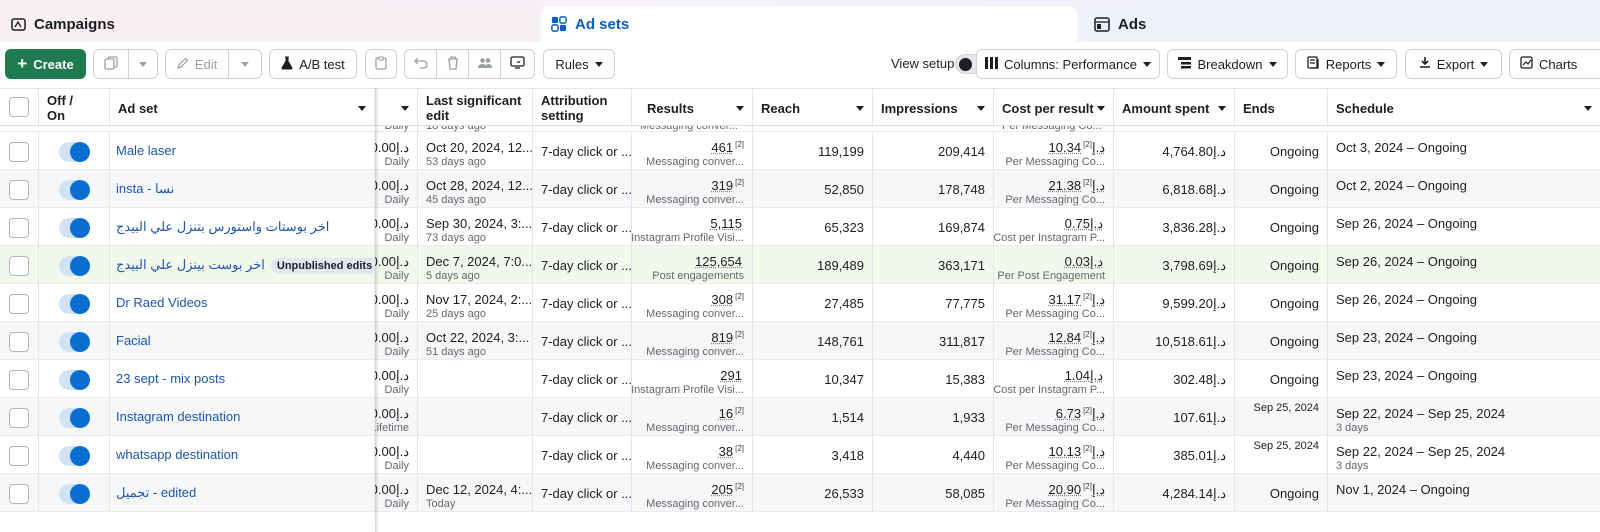 This screenshot has width=1600, height=532. What do you see at coordinates (396, 108) in the screenshot?
I see `header-budget` at bounding box center [396, 108].